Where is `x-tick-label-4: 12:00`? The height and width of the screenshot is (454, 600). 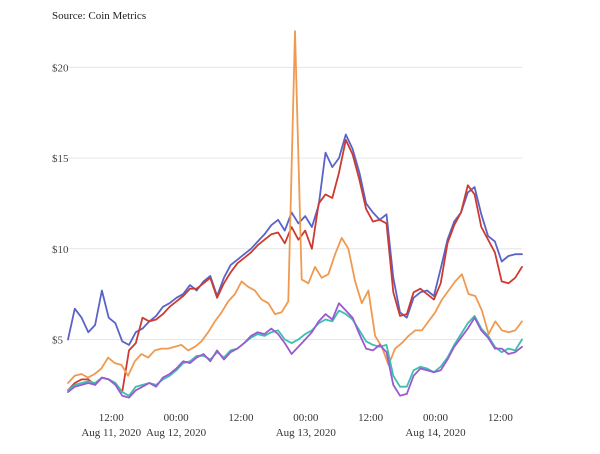
x-tick-label-4: 12:00 is located at coordinates (371, 418).